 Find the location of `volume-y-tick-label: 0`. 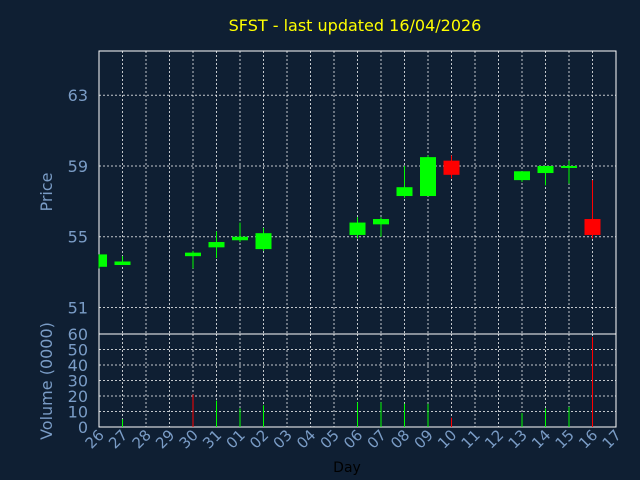

volume-y-tick-label: 0 is located at coordinates (83, 427).